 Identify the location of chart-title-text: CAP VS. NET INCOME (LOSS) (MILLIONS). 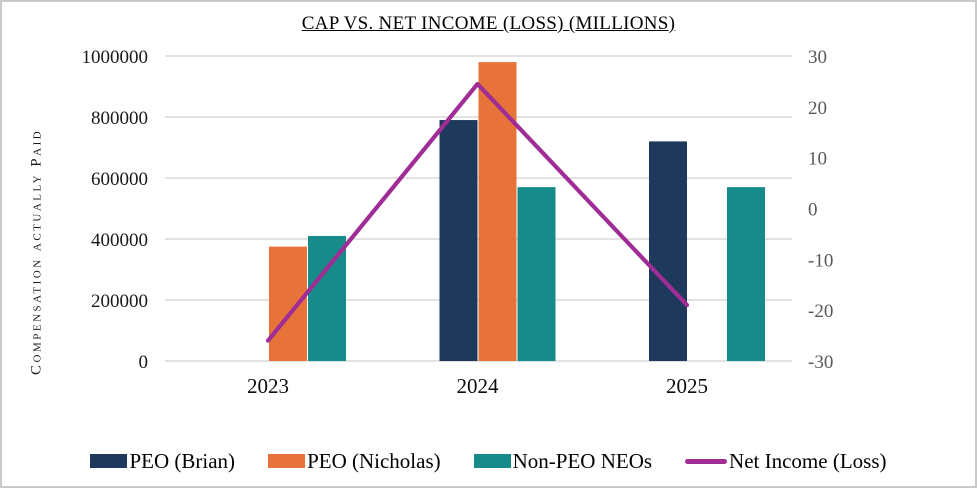
(488, 23).